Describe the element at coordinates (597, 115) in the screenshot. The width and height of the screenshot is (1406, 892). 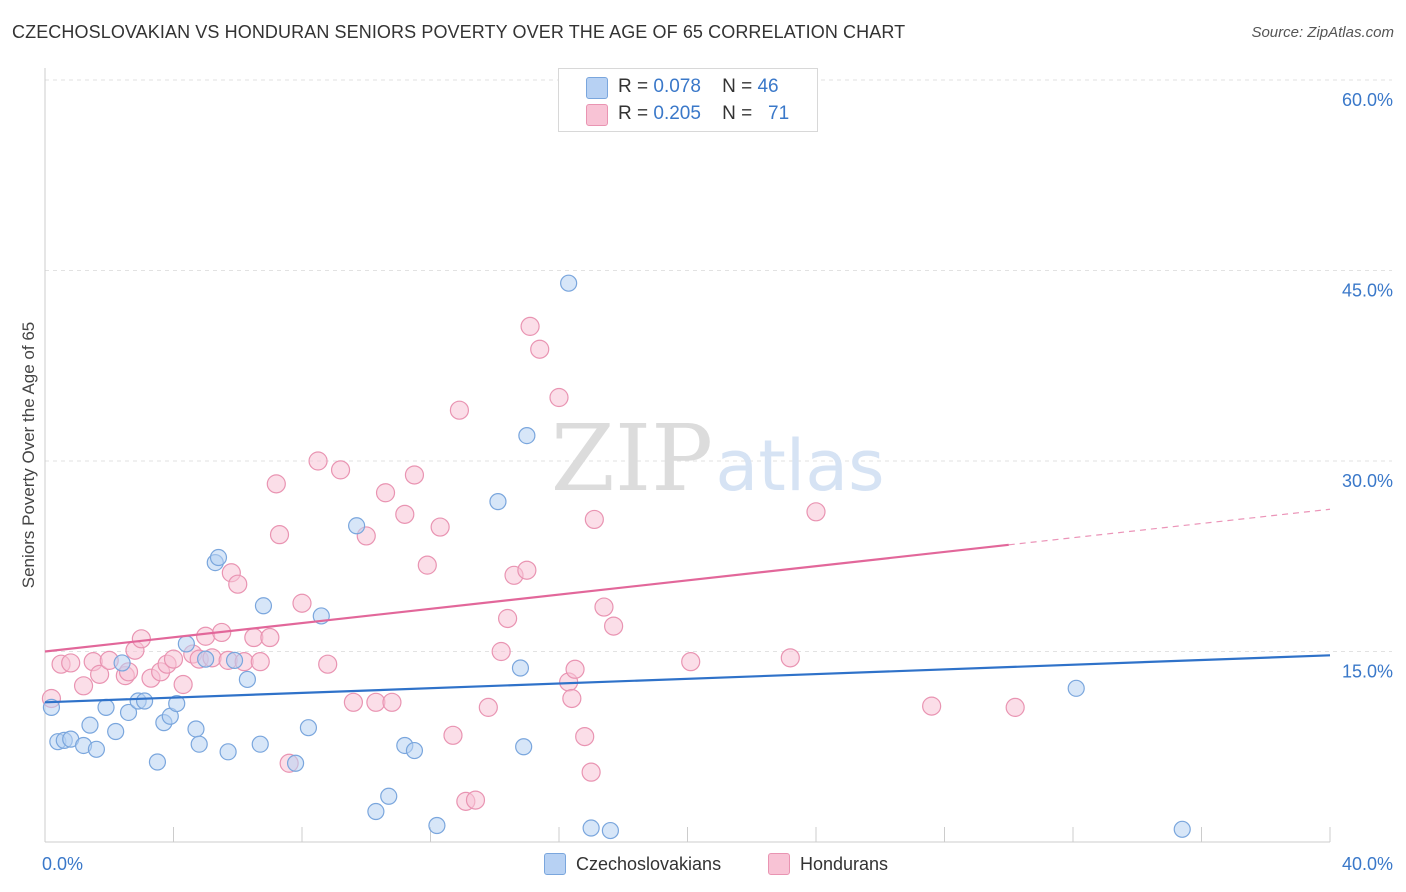
I see `legend-swatch-honduran` at that location.